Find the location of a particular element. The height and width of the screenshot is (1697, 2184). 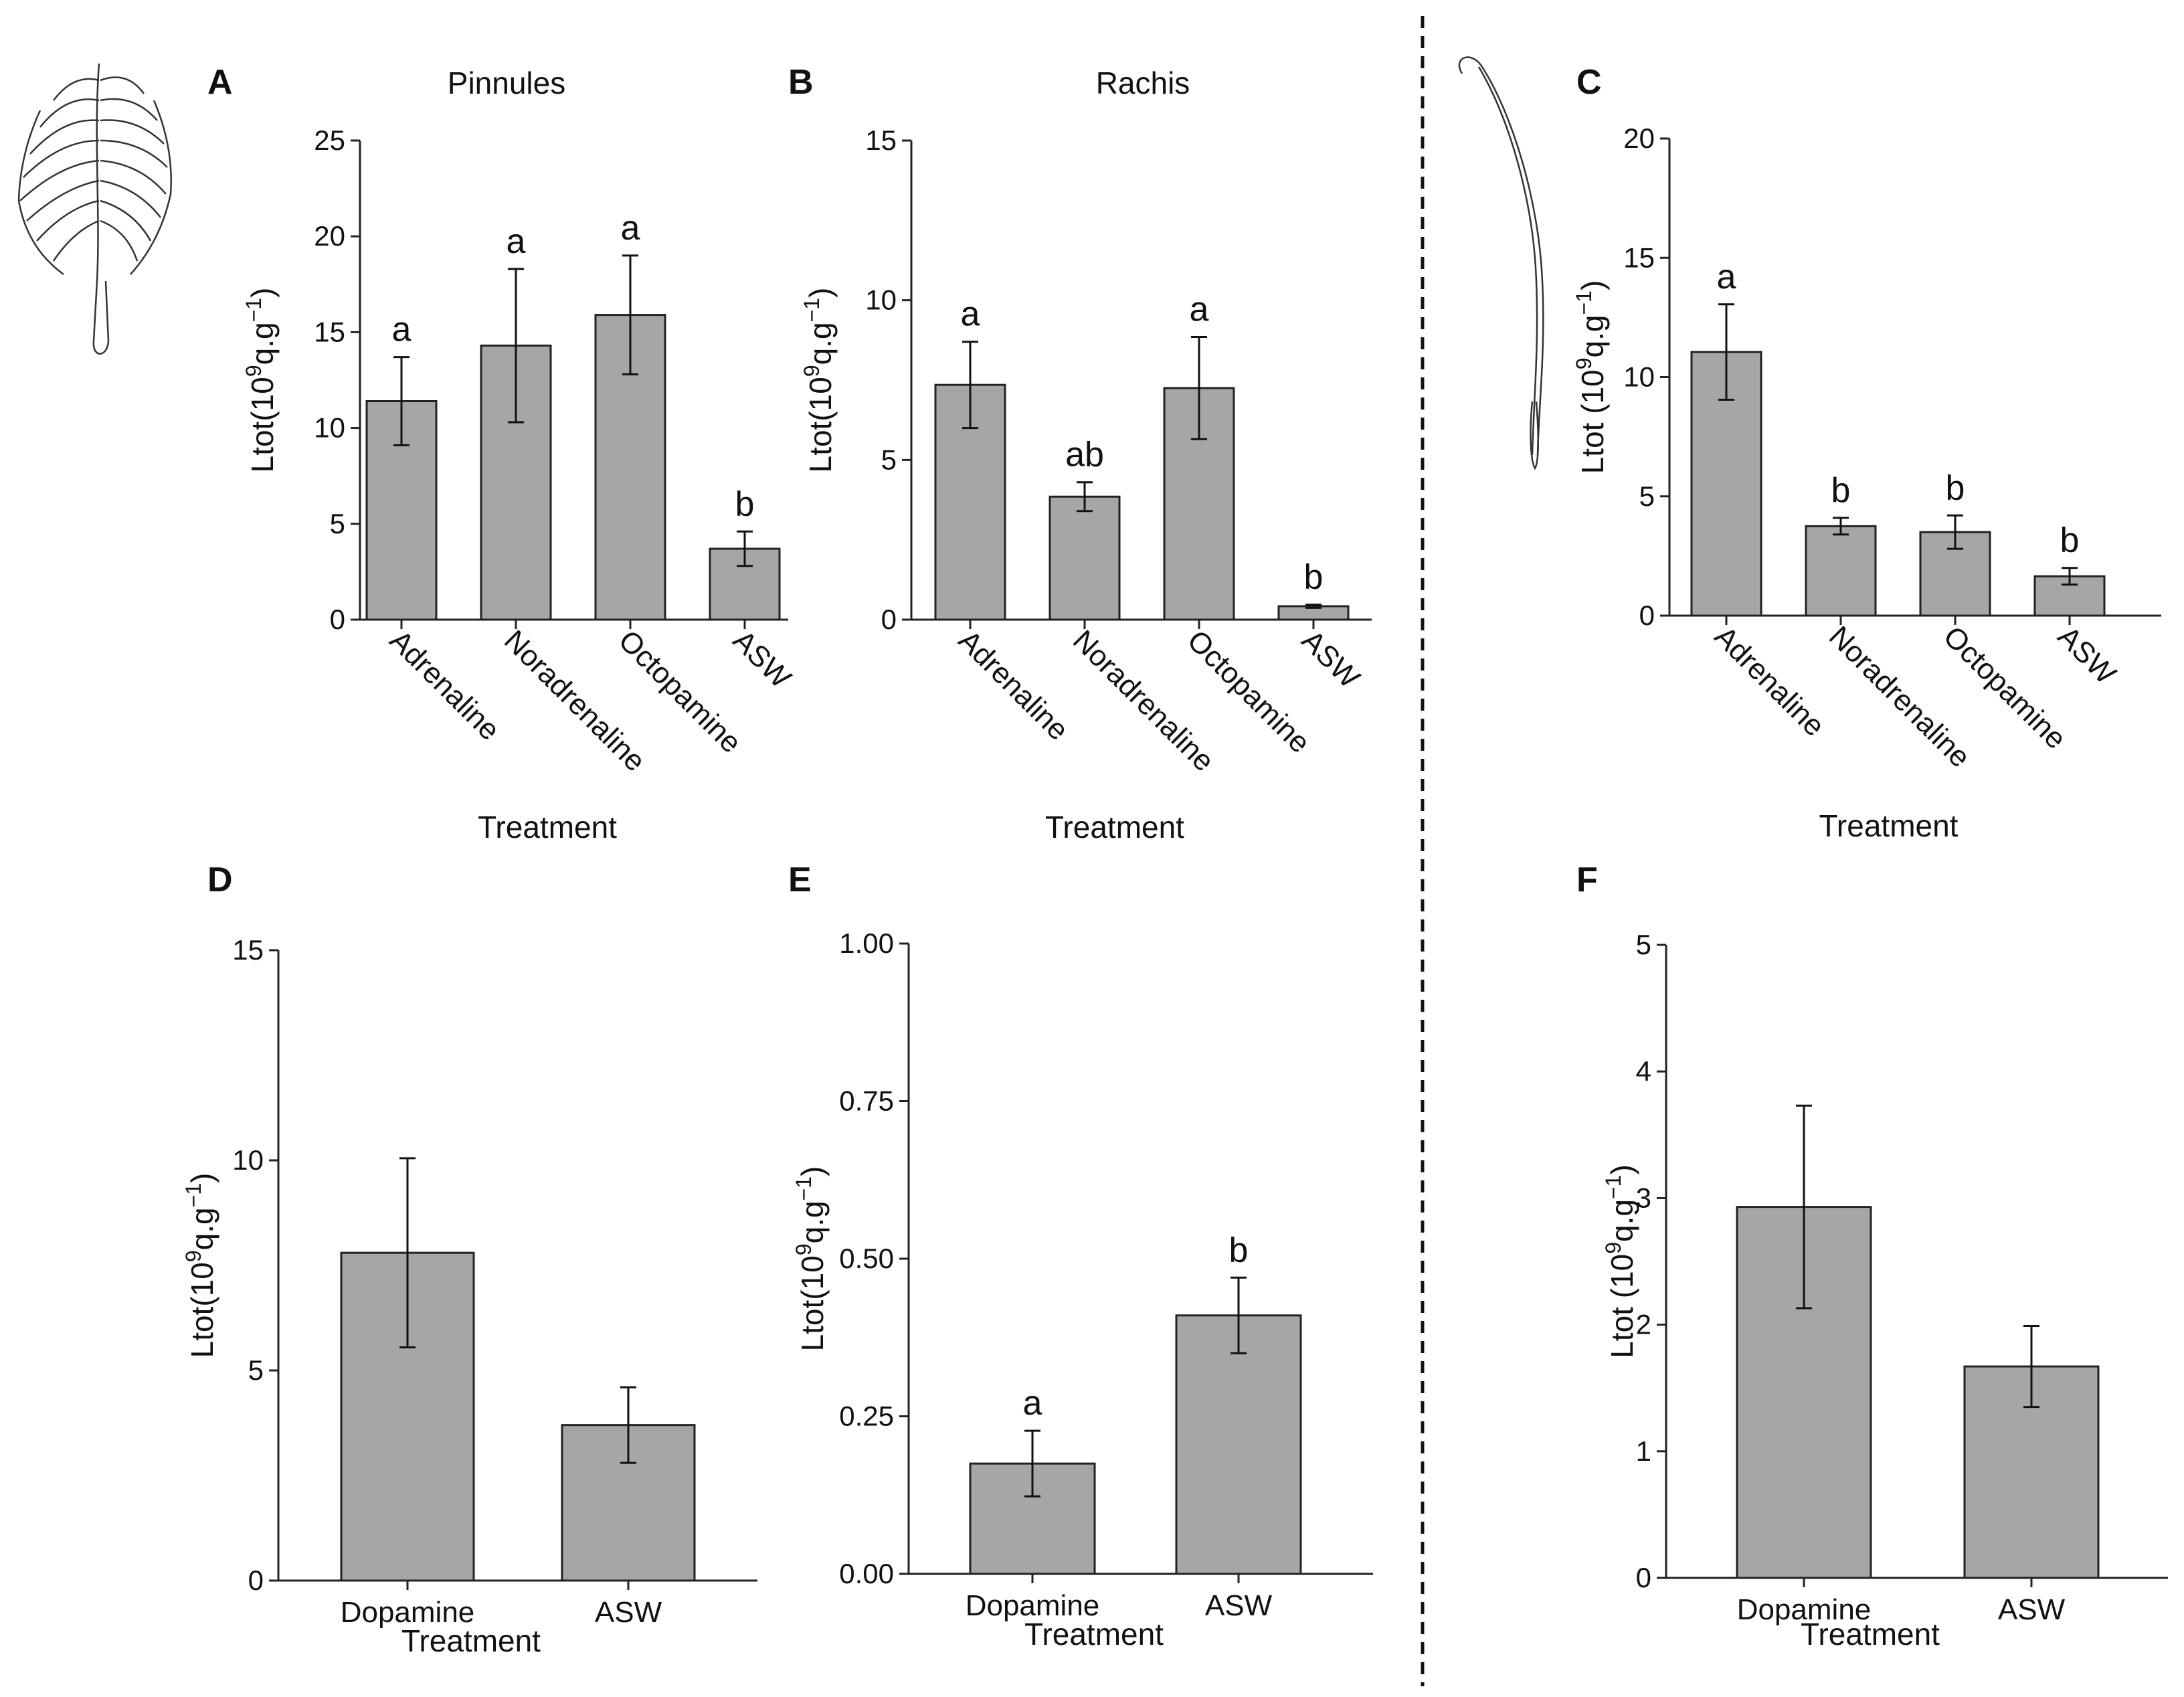

y-tick-label: 1.00 is located at coordinates (866, 943).